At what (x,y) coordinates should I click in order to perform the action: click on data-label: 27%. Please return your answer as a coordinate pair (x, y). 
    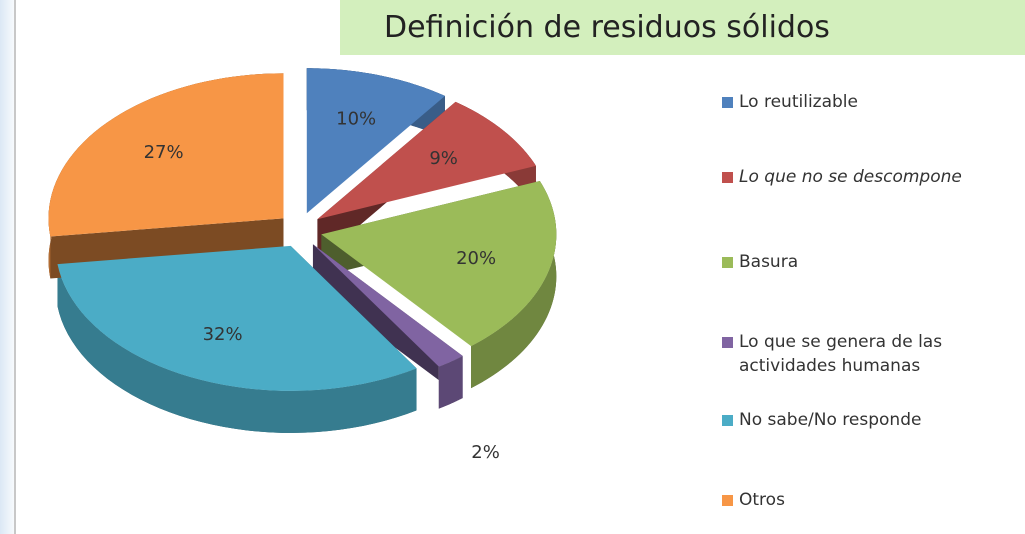
    Looking at the image, I should click on (164, 152).